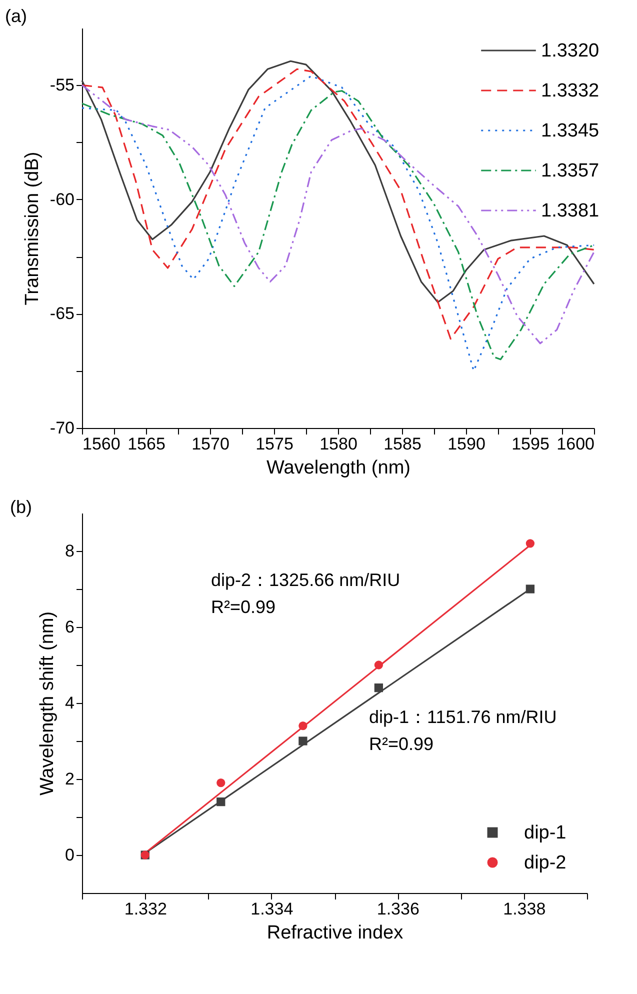 This screenshot has height=994, width=637. I want to click on x-tick-label: 1570, so click(211, 444).